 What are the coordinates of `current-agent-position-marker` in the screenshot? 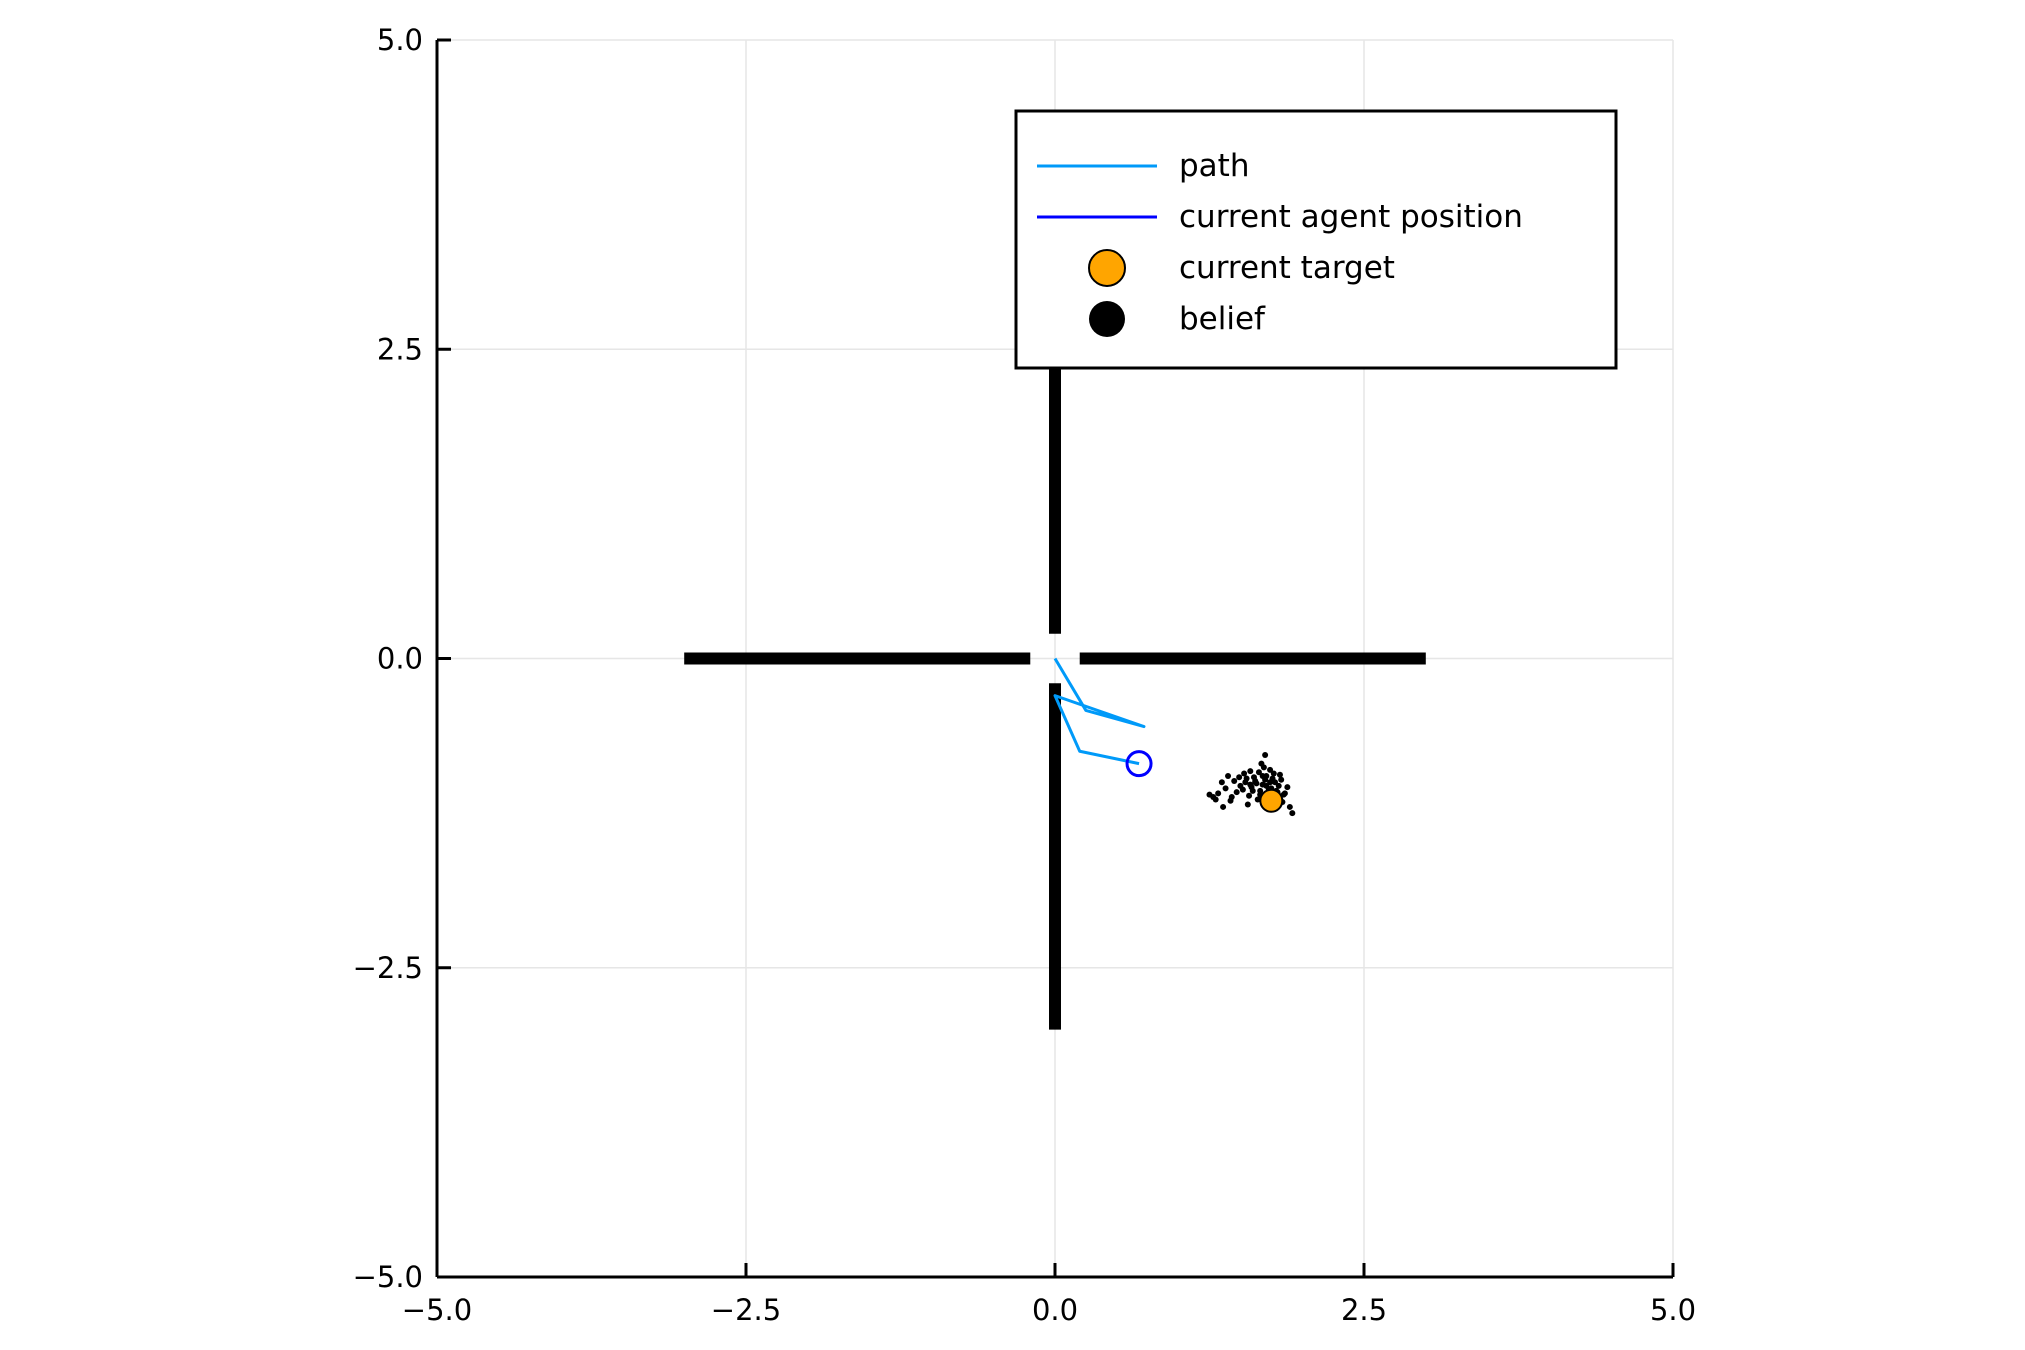 It's located at (1139, 764).